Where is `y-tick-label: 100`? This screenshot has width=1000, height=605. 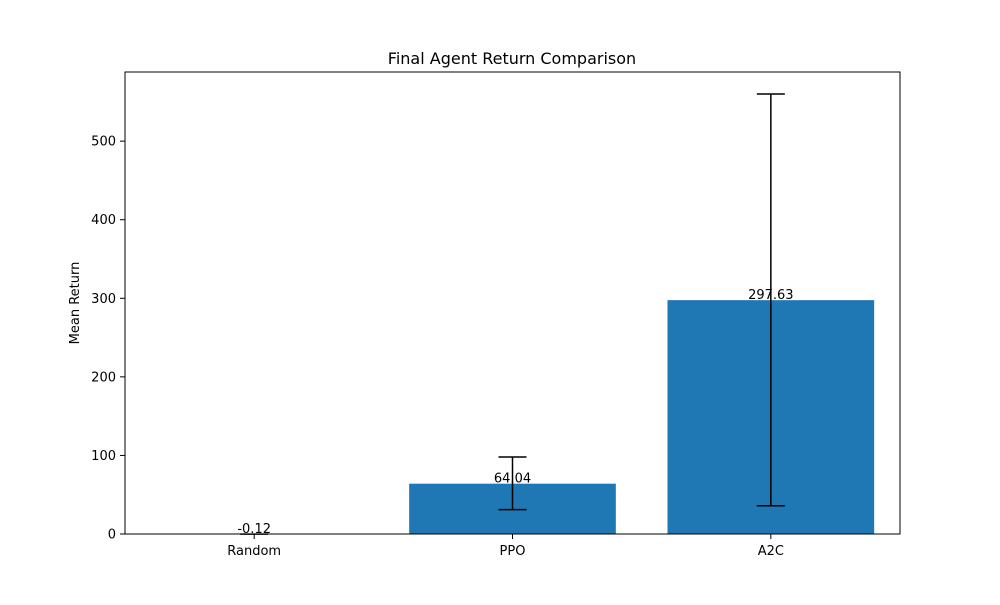
y-tick-label: 100 is located at coordinates (103, 456).